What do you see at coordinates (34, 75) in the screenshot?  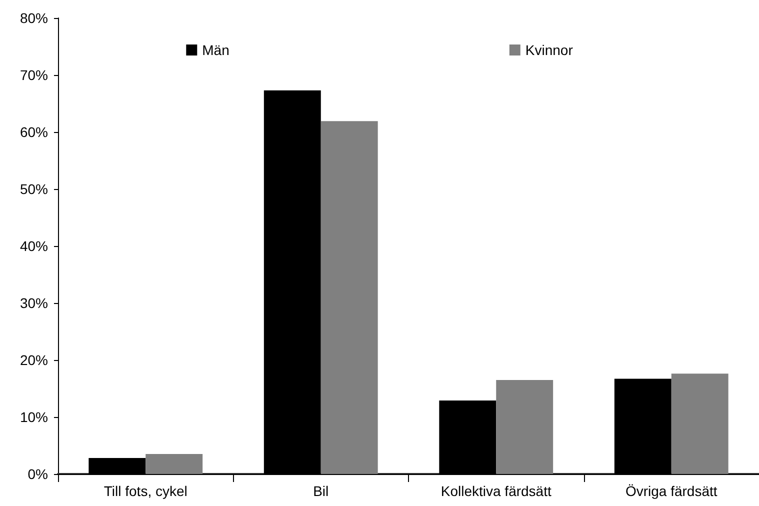 I see `y-tick-label: 70%` at bounding box center [34, 75].